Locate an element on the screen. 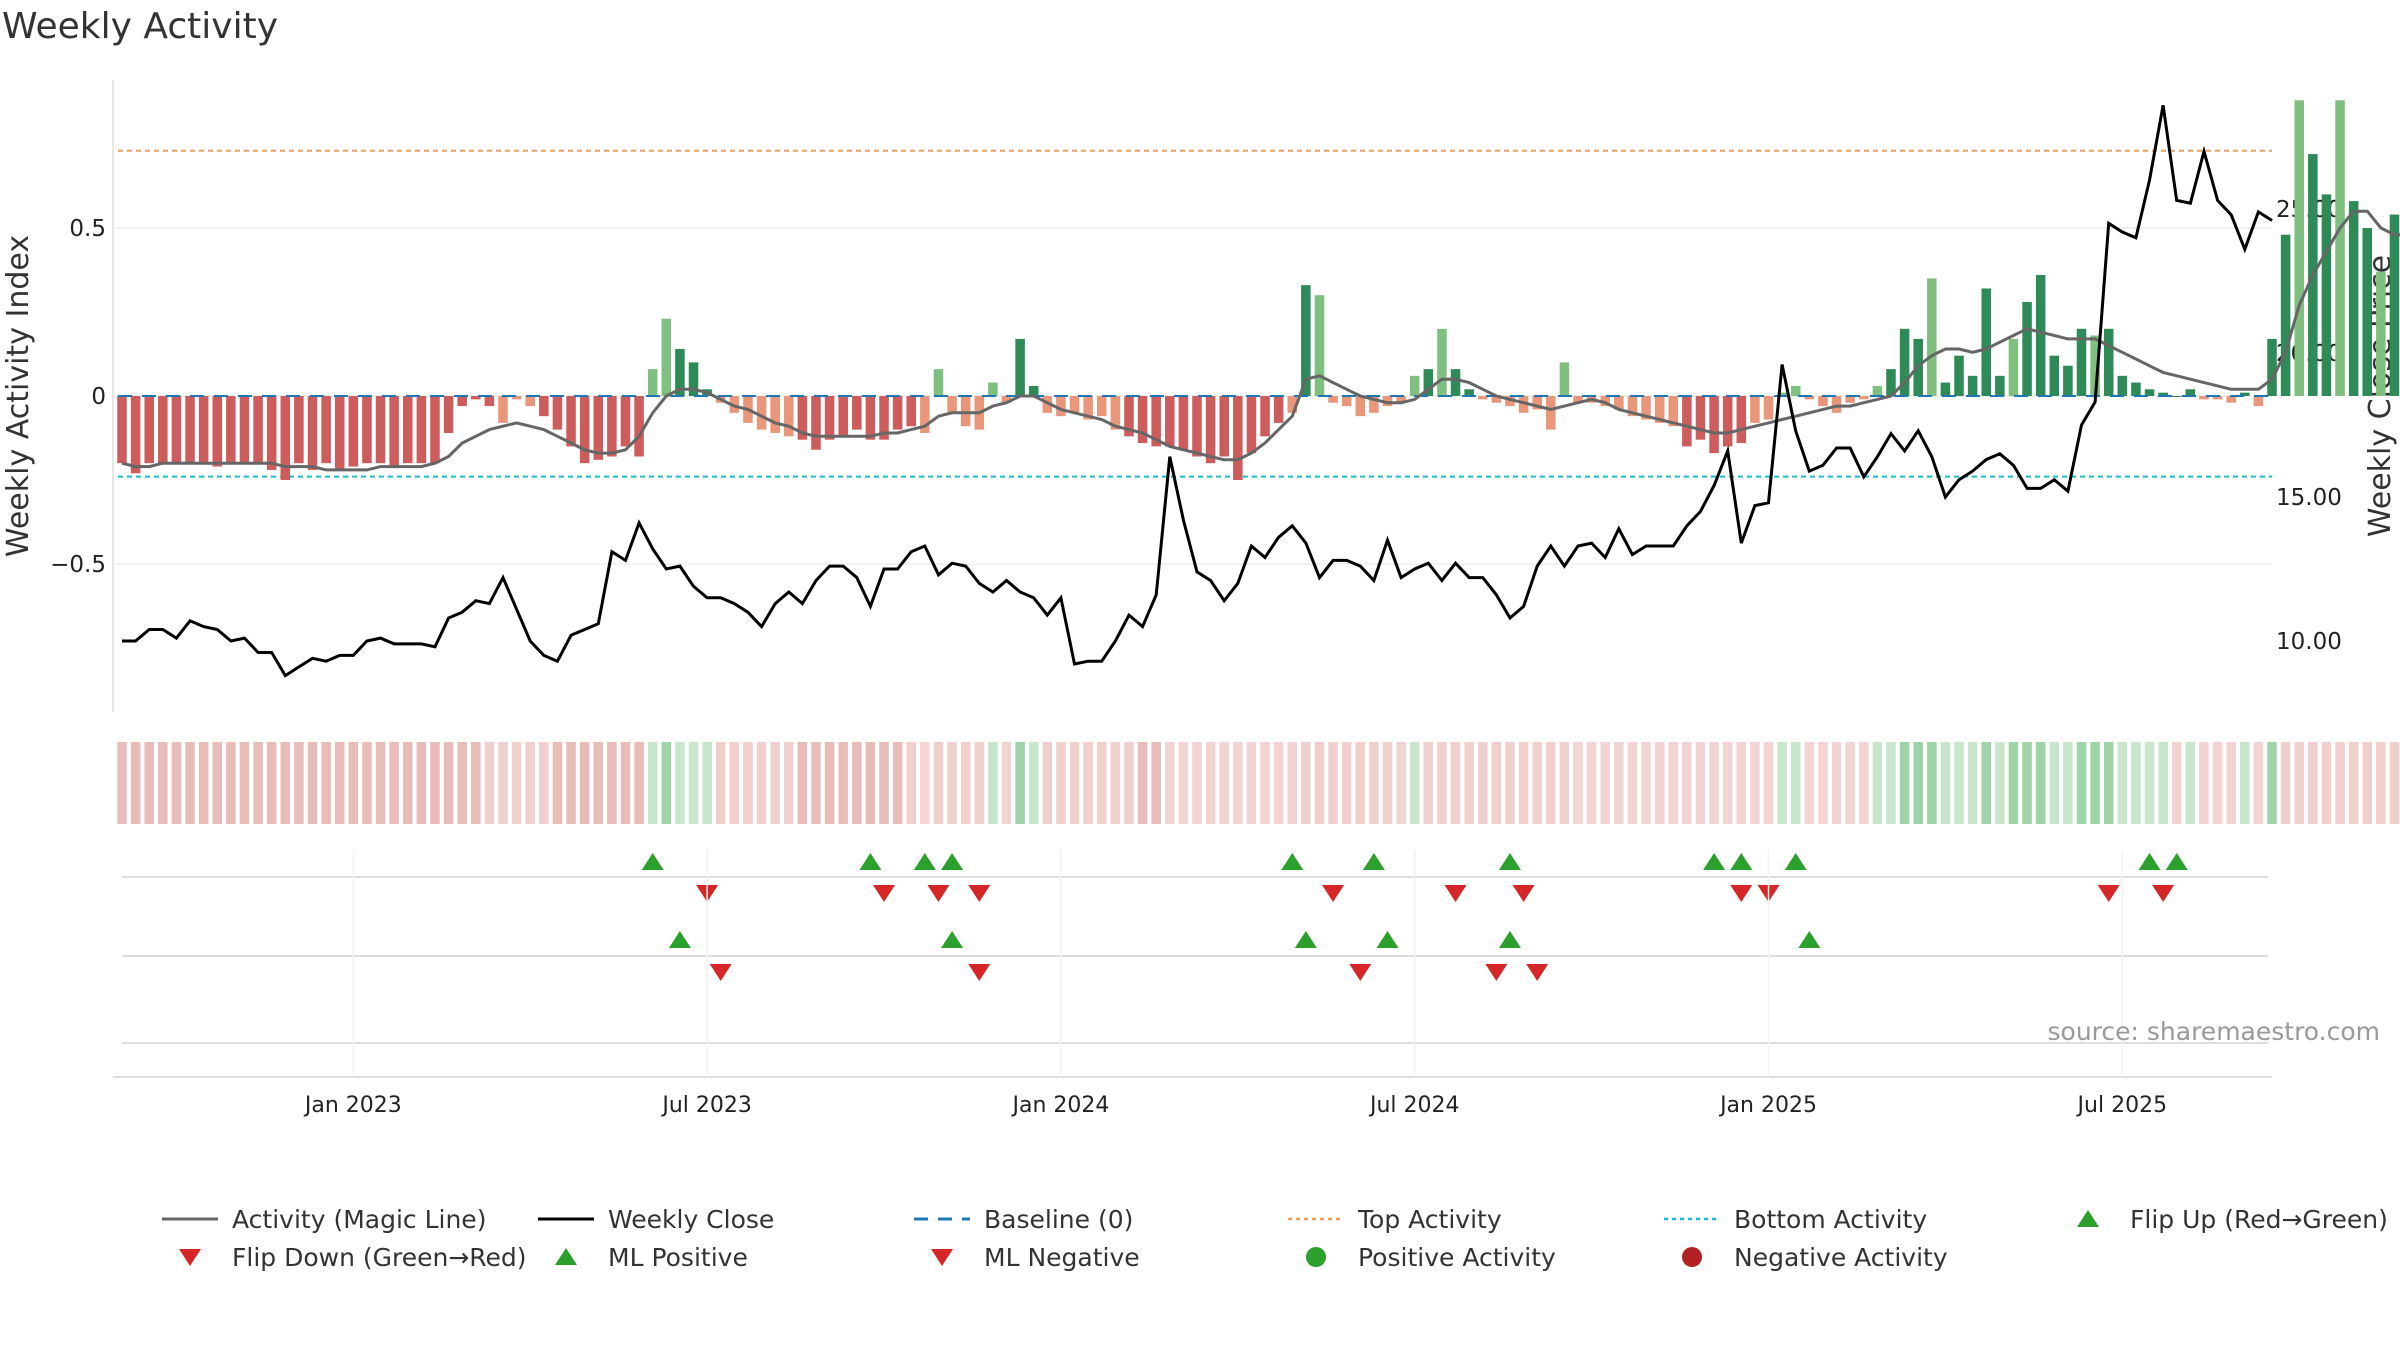 This screenshot has width=2400, height=1350. legend-item: Baseline (0) is located at coordinates (1022, 1219).